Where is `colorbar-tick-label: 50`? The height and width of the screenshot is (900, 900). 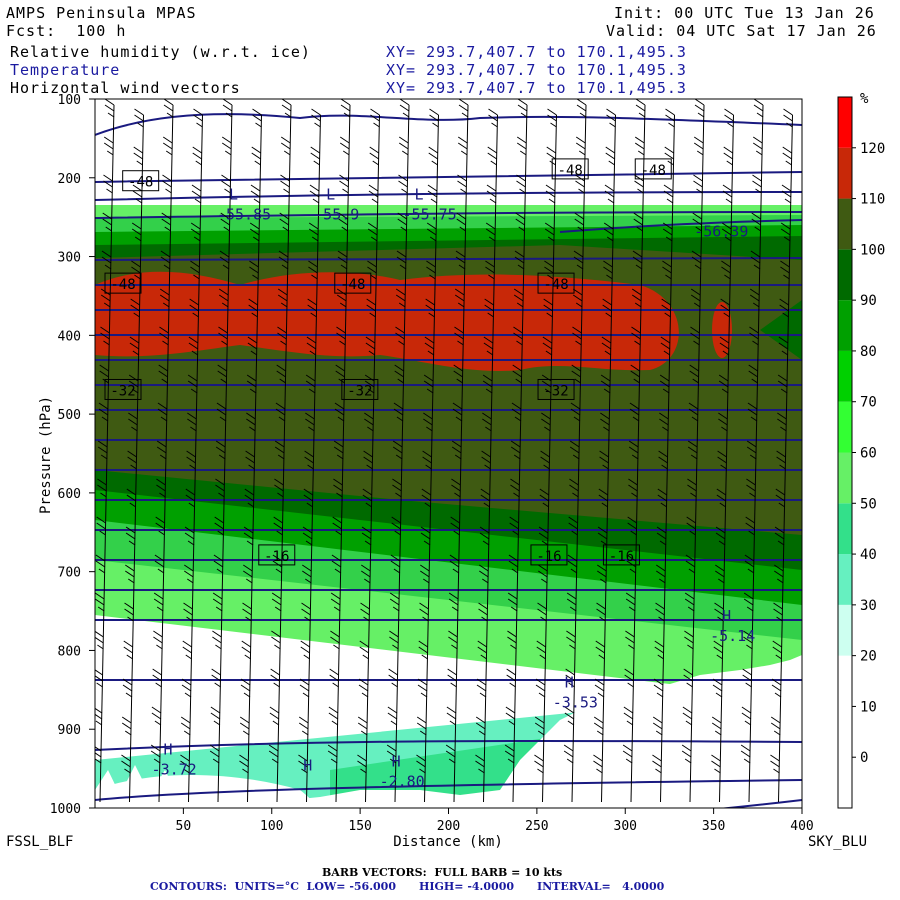
colorbar-tick-label: 50 is located at coordinates (868, 504).